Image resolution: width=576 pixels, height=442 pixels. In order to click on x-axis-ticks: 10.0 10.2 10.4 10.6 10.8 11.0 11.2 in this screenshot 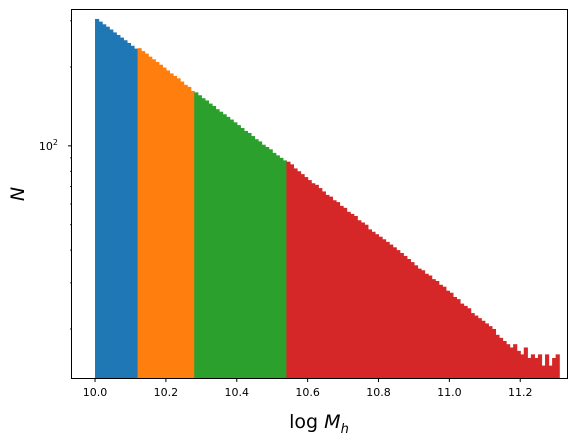, I will do `click(308, 388)`.